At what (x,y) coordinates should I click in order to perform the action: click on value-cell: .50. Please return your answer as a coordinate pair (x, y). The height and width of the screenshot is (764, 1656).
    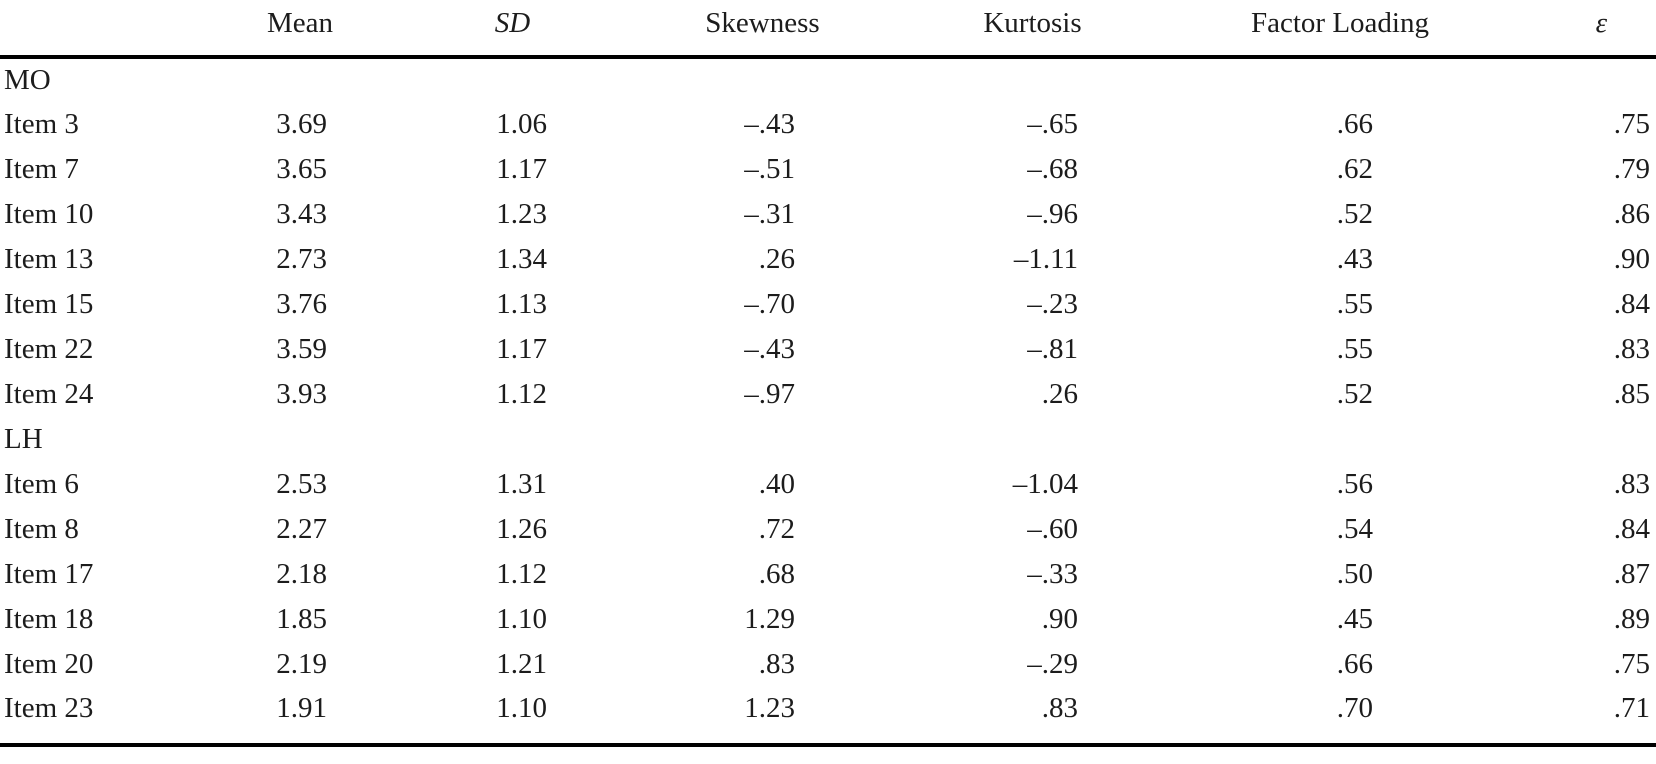
    Looking at the image, I should click on (1354, 574).